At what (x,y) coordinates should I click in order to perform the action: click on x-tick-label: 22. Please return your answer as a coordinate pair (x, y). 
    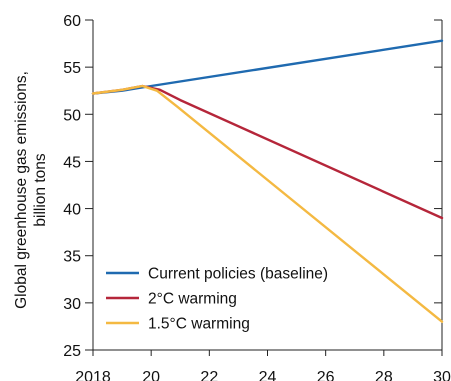
    Looking at the image, I should click on (209, 375).